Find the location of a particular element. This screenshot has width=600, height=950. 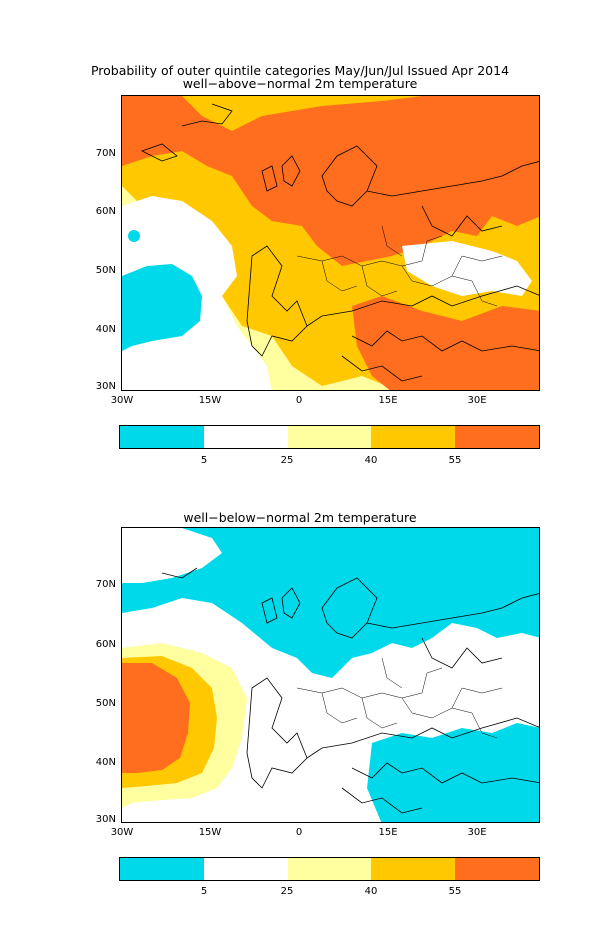

shade-cyan-small is located at coordinates (134, 236).